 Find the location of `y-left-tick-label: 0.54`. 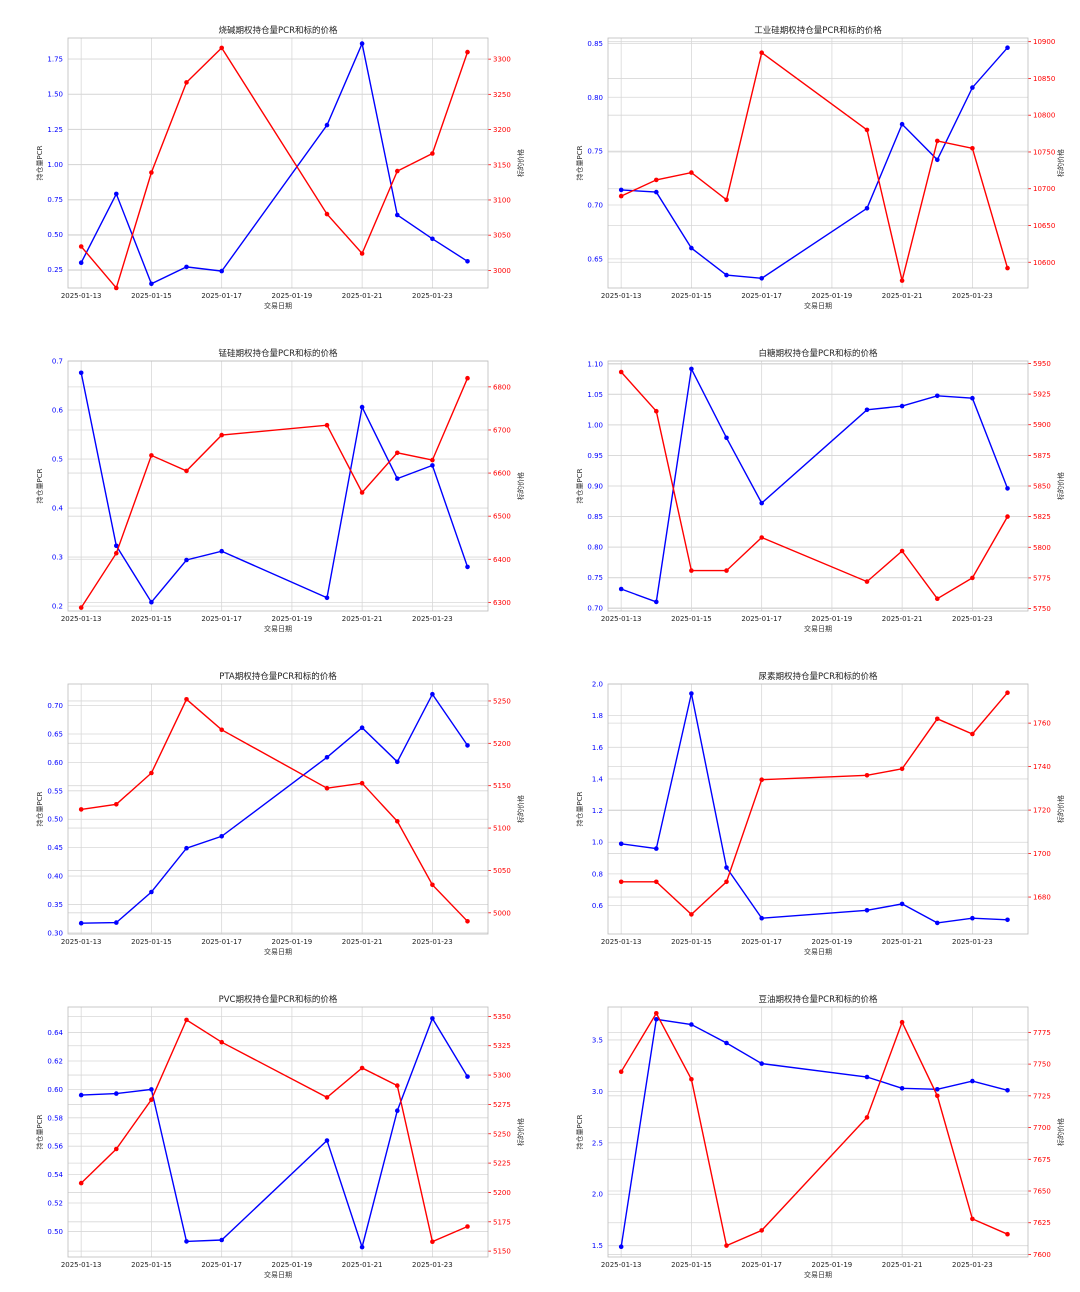

y-left-tick-label: 0.54 is located at coordinates (55, 1175).